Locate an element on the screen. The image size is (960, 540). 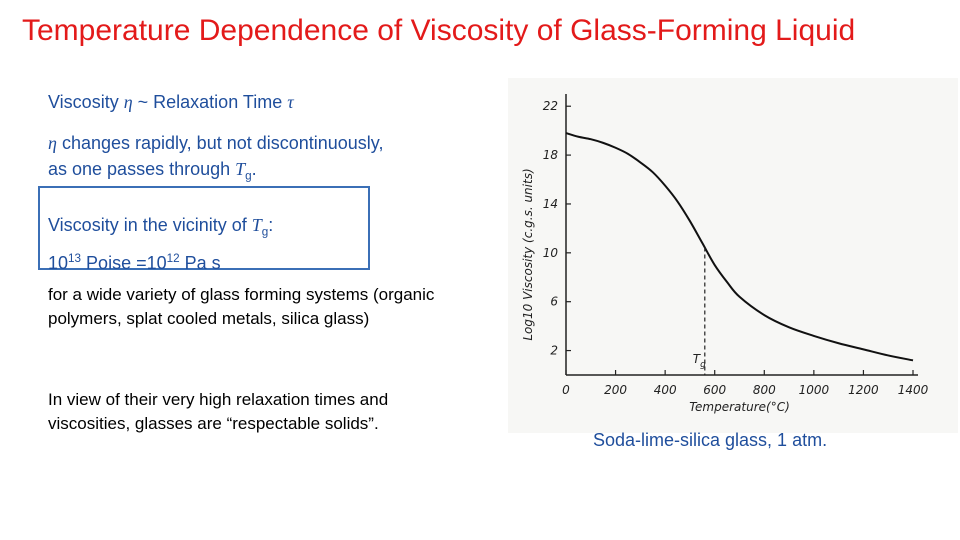
highlight-box is located at coordinates (204, 228).